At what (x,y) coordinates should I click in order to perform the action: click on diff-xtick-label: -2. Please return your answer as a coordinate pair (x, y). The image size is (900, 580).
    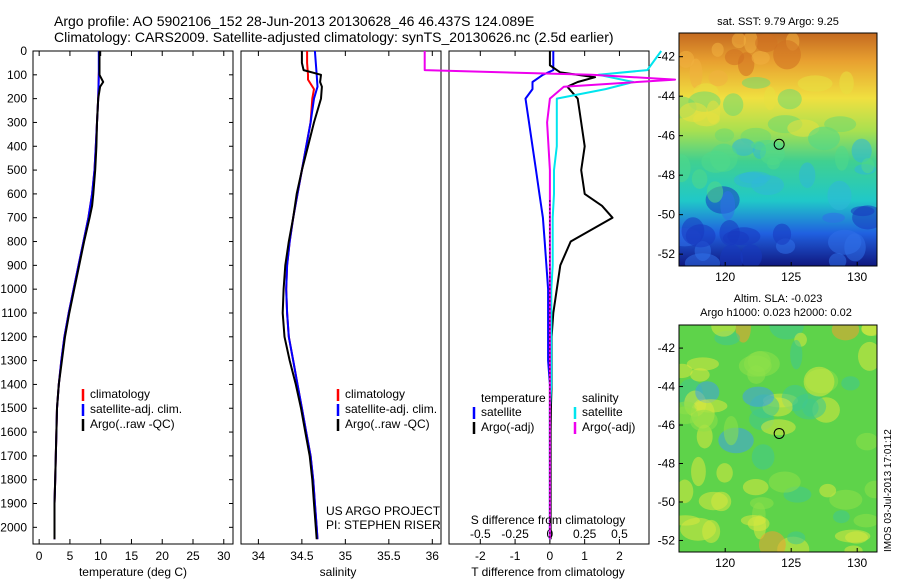
    Looking at the image, I should click on (480, 556).